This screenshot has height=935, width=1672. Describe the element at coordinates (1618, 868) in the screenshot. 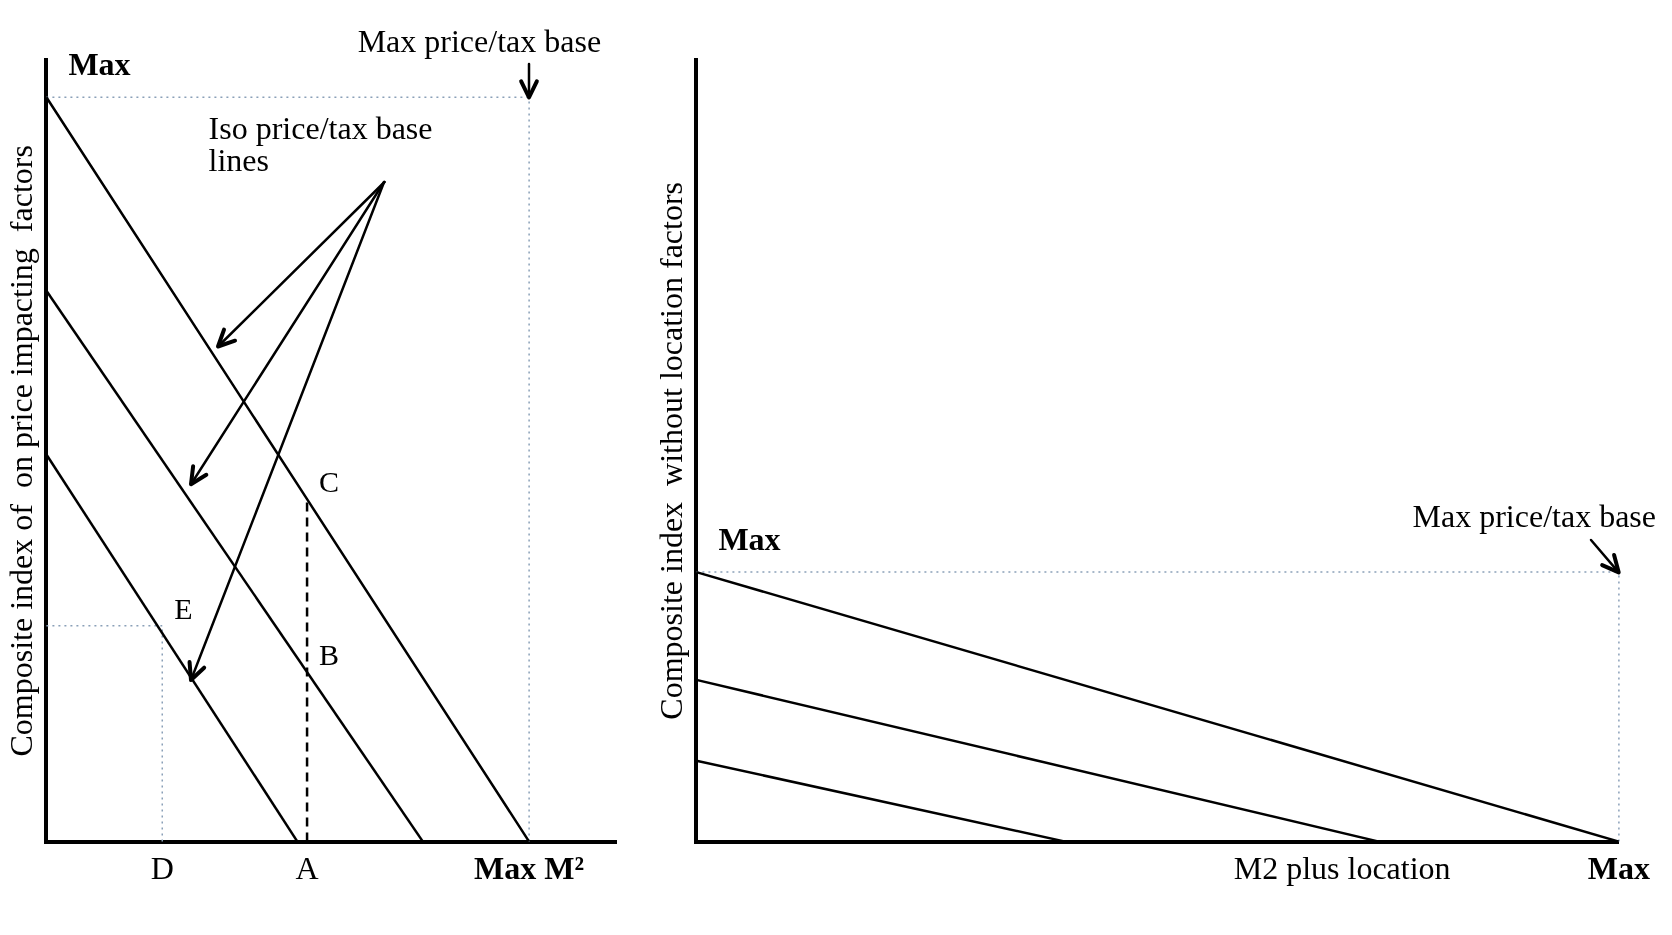

I see `x-tick-label: Max` at that location.